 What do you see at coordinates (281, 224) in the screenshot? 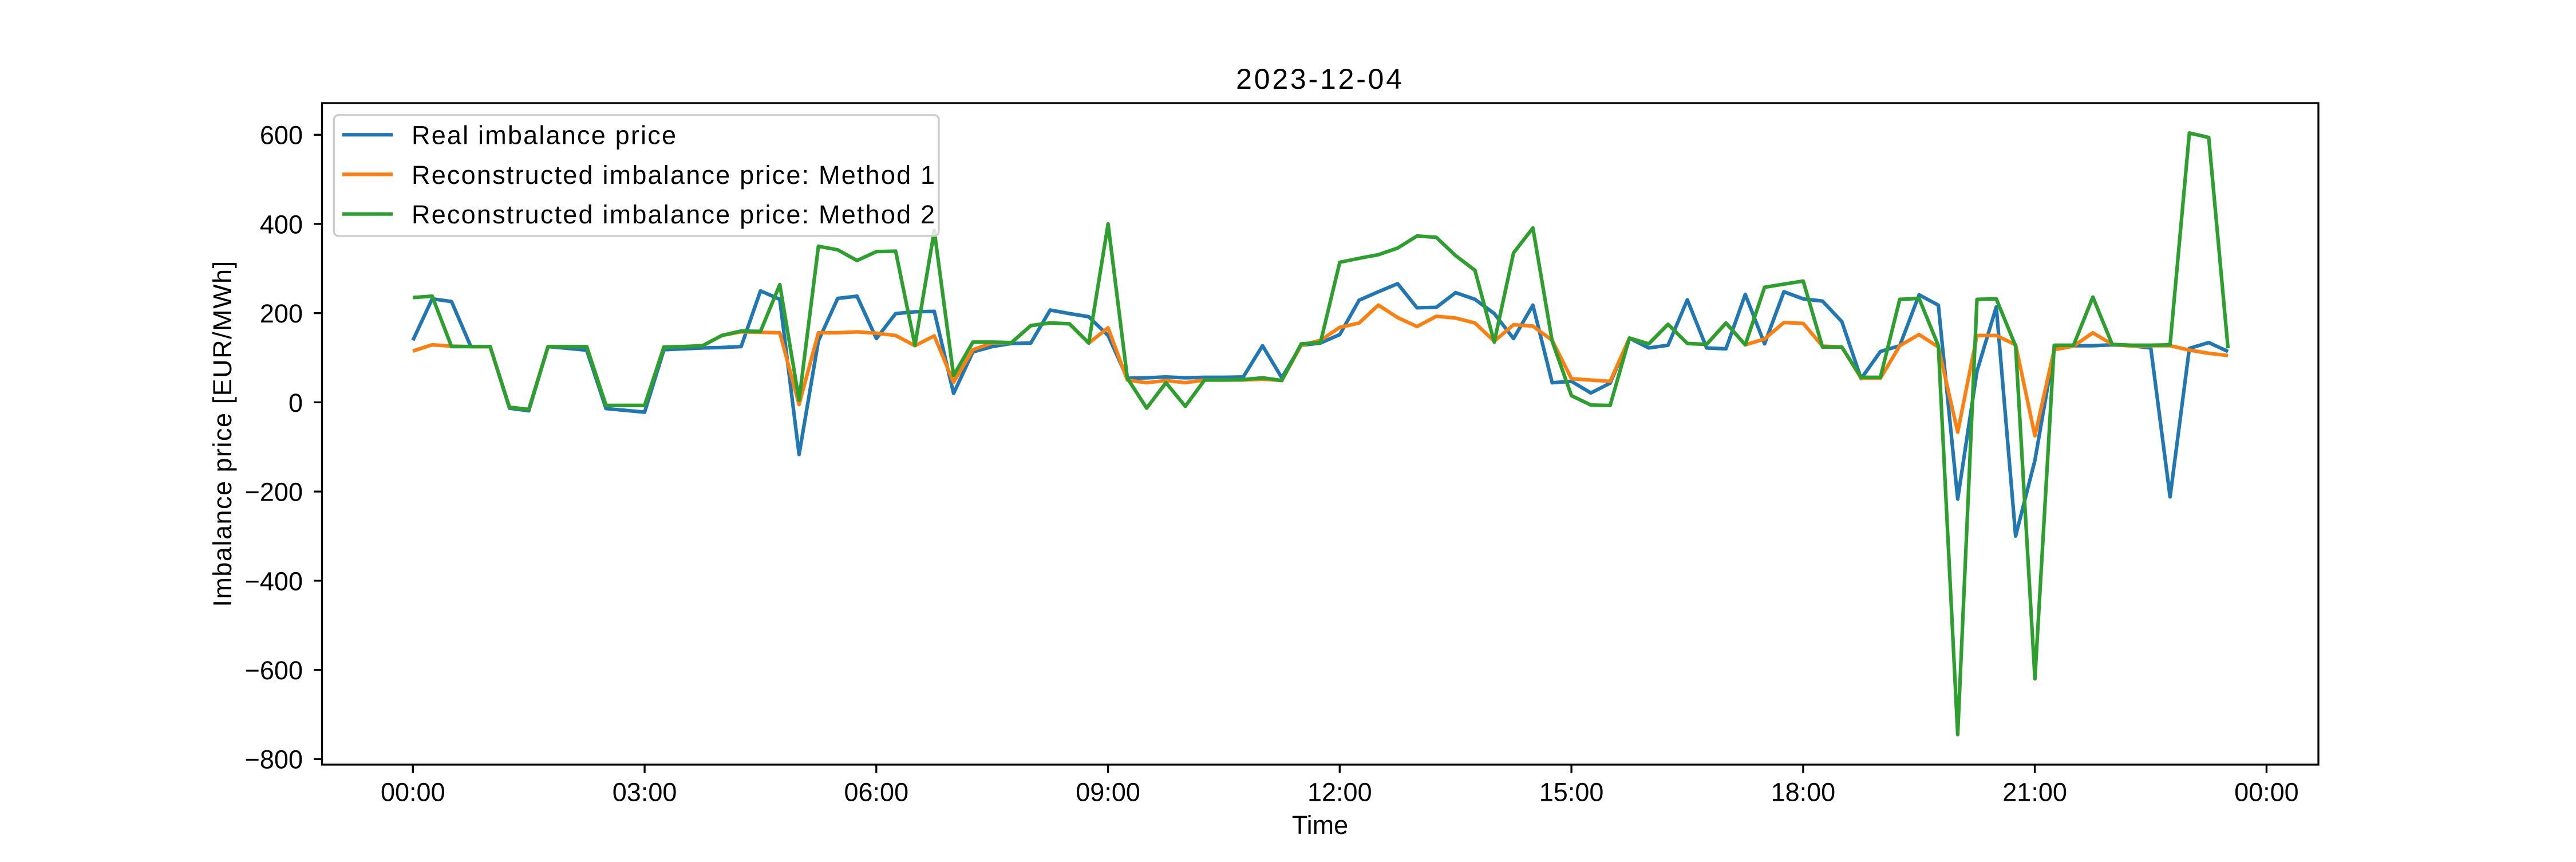
I see `svg-text: 400` at bounding box center [281, 224].